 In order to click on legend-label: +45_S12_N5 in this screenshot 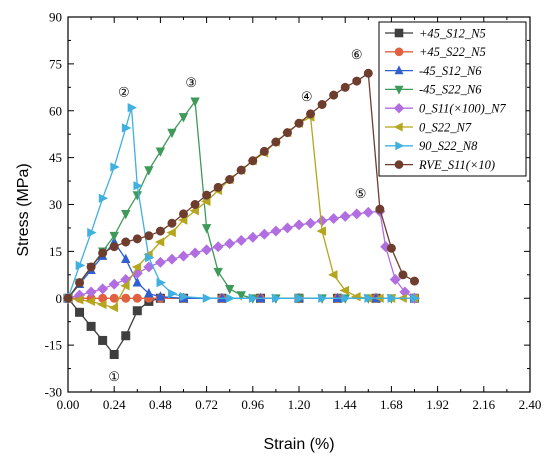, I will do `click(452, 33)`.